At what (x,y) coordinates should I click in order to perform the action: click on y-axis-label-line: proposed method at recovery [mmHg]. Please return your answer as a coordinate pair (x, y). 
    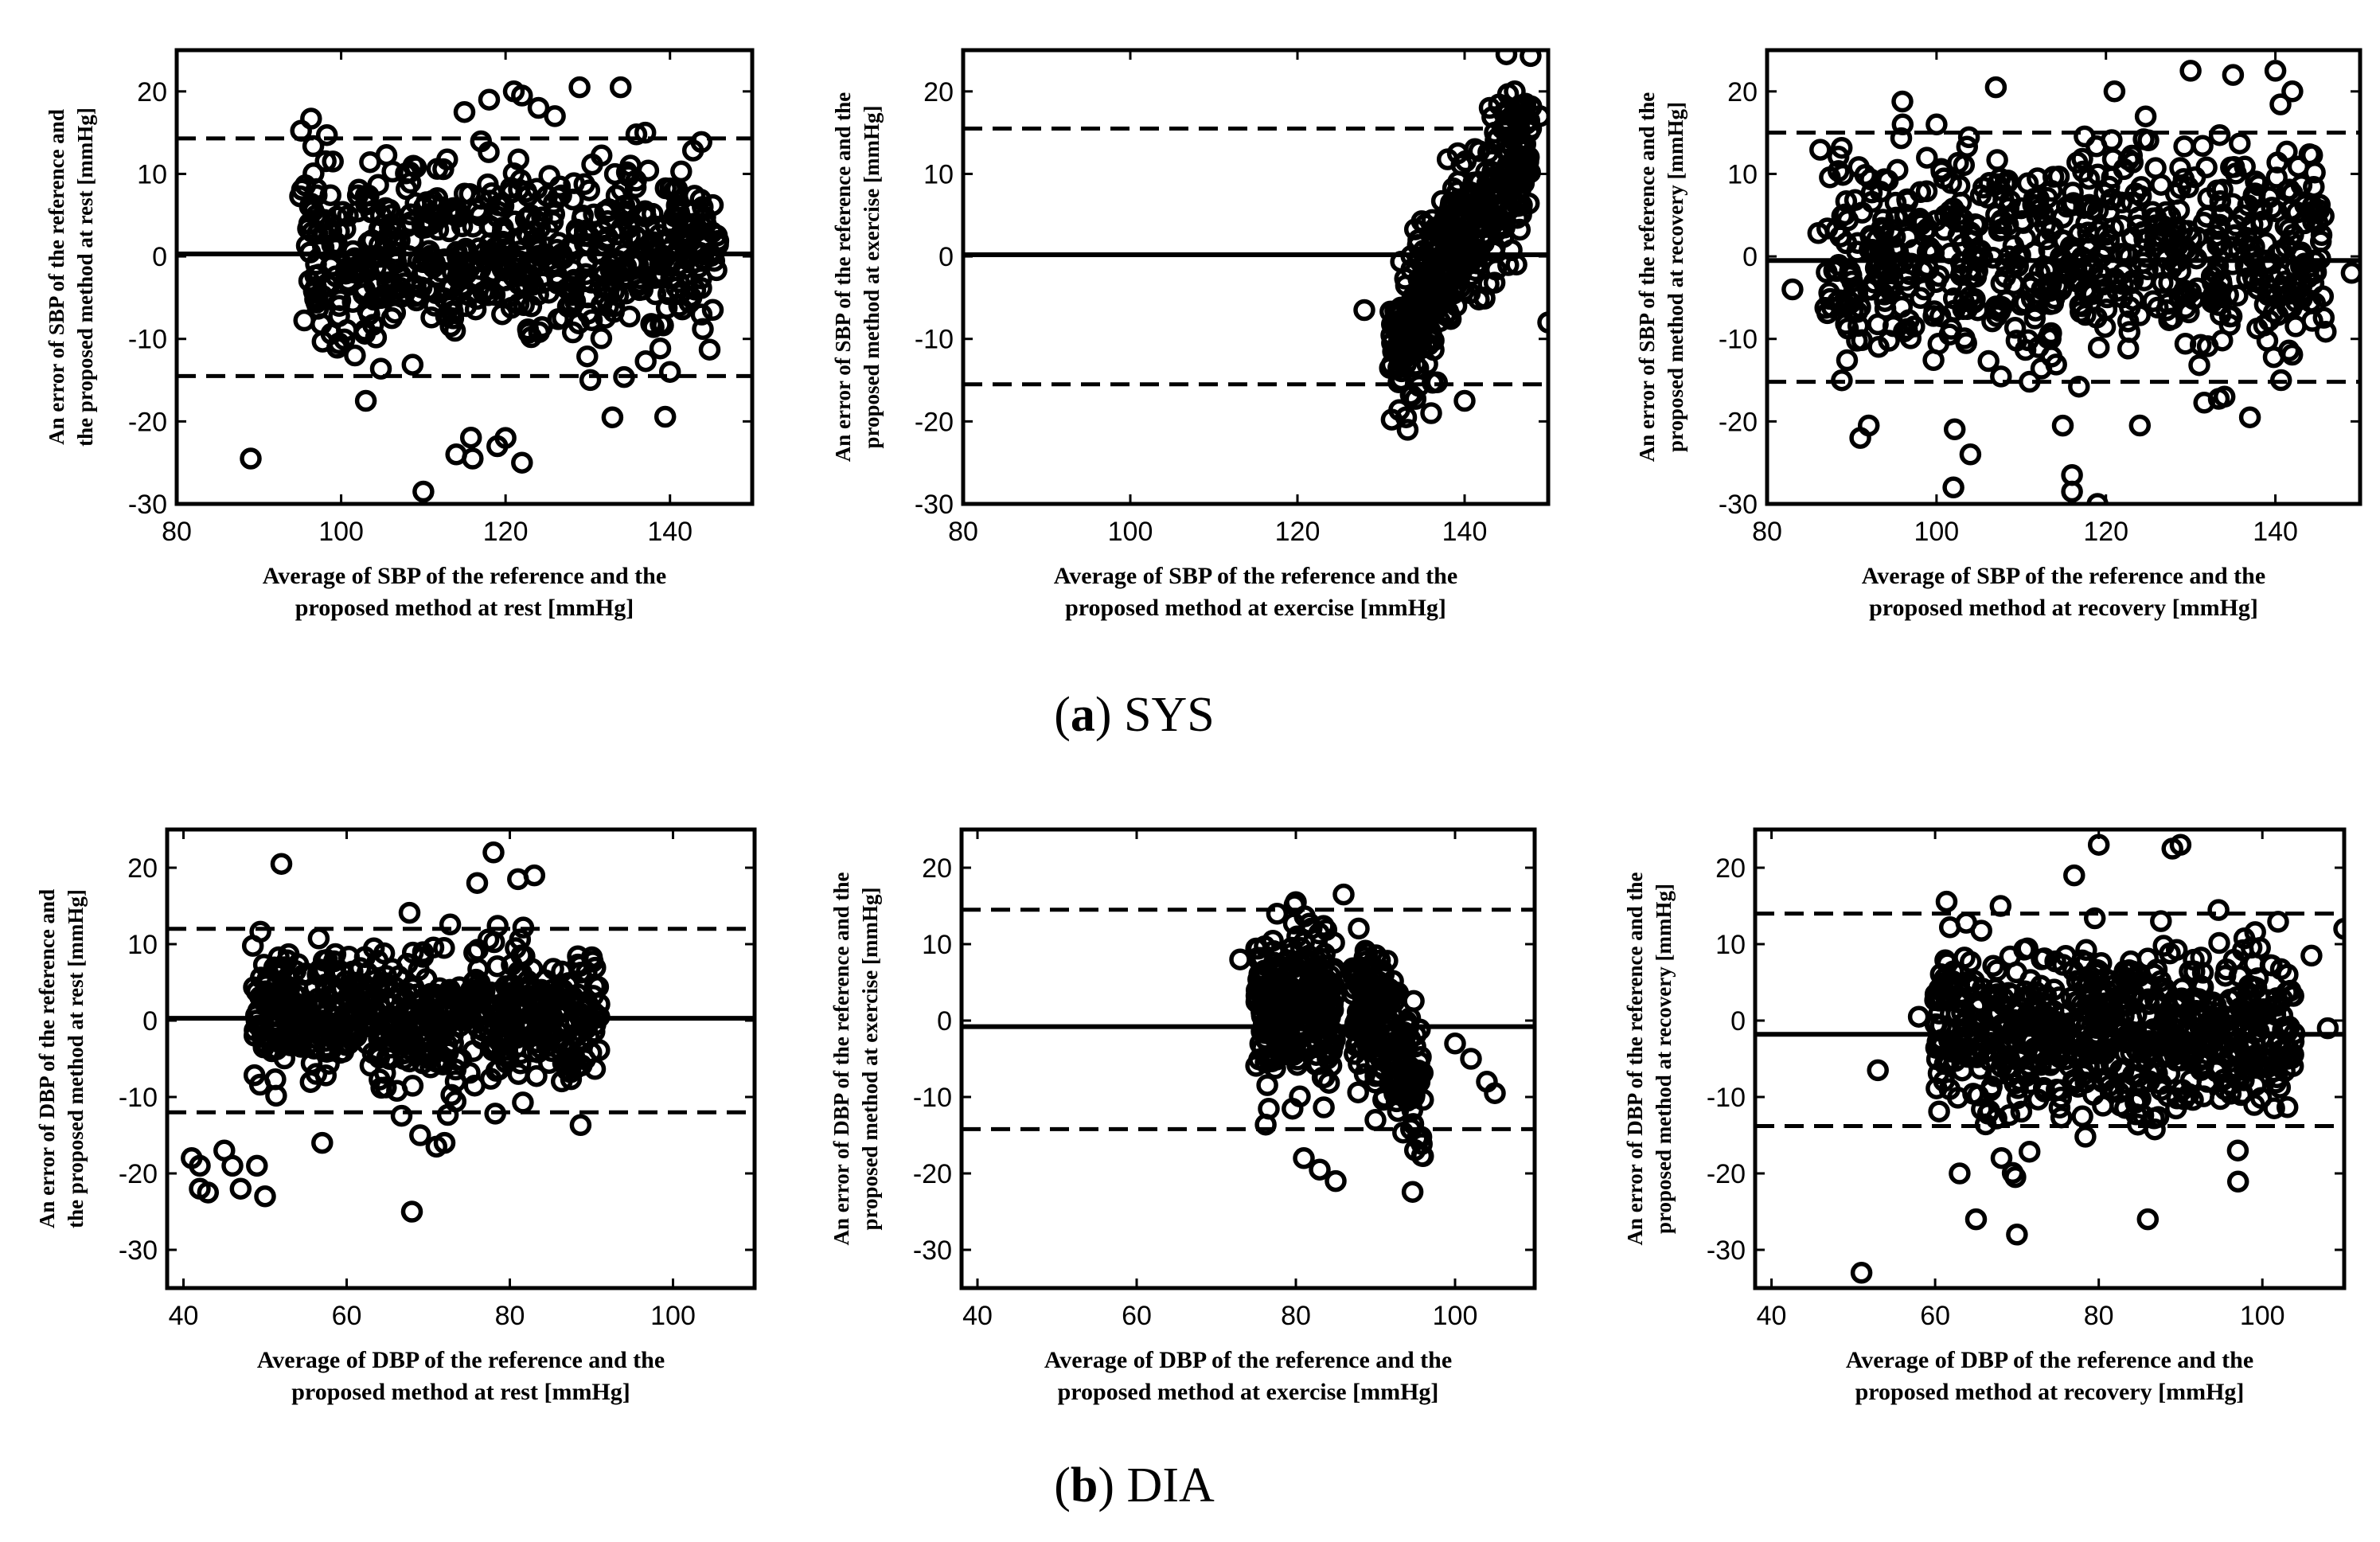
    Looking at the image, I should click on (1664, 1059).